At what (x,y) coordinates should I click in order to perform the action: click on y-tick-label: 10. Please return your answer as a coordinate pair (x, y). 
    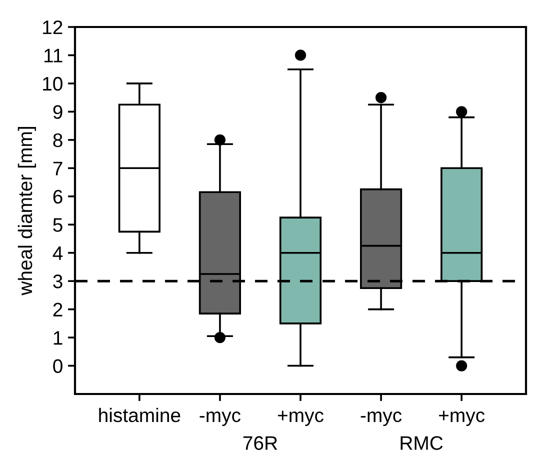
    Looking at the image, I should click on (52, 83).